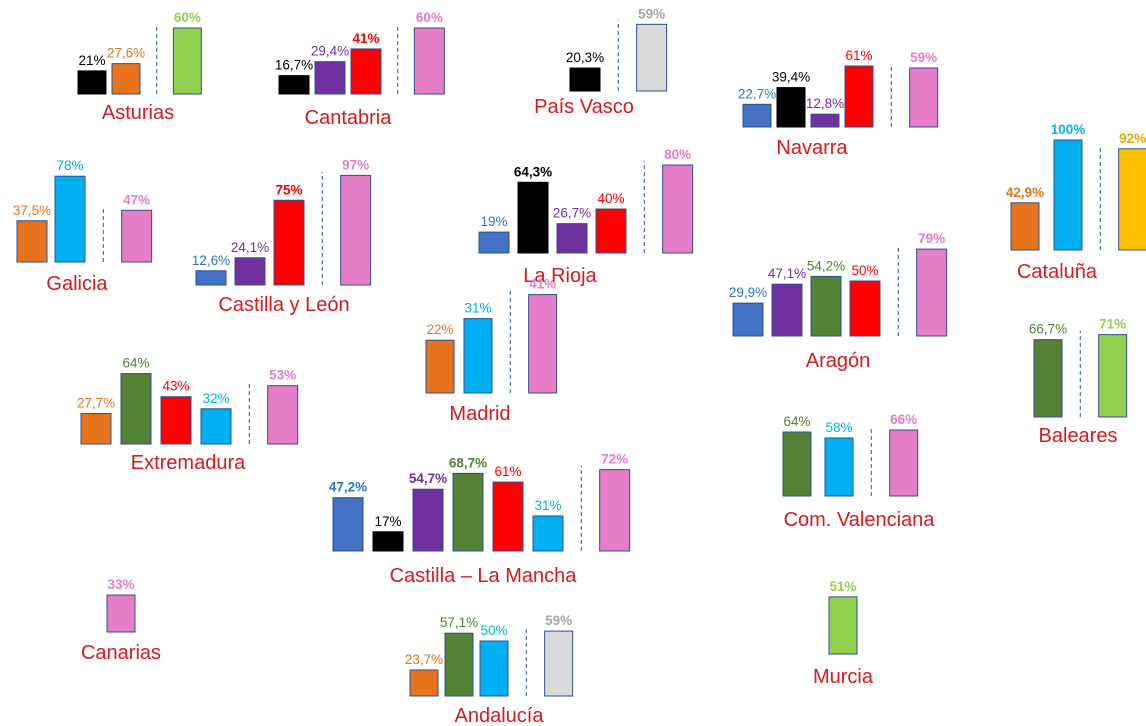 Image resolution: width=1146 pixels, height=726 pixels. Describe the element at coordinates (610, 198) in the screenshot. I see `region-la-rioja-series-4-value-label: 40%` at that location.